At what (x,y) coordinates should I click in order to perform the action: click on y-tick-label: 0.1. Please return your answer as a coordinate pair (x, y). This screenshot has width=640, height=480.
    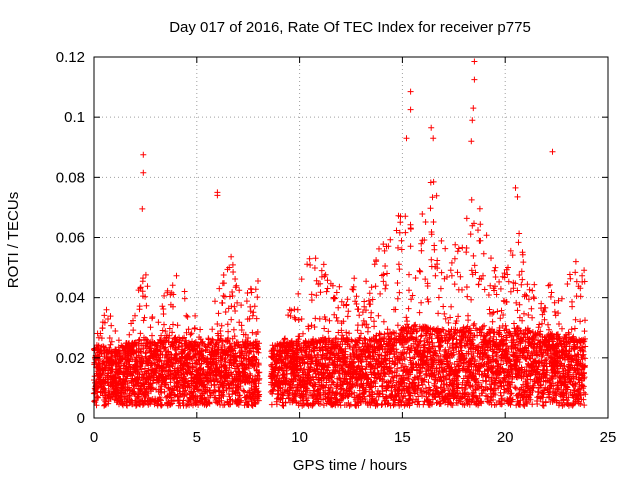
    Looking at the image, I should click on (74, 117).